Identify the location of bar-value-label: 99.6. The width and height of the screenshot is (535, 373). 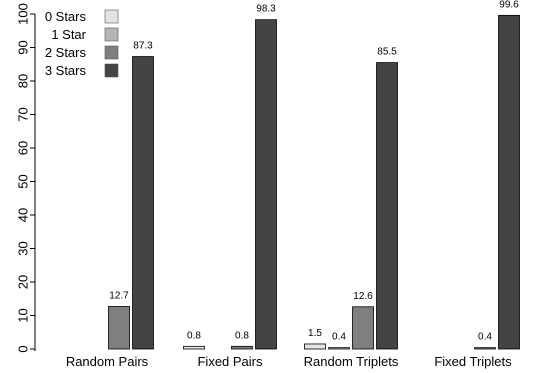
(509, 5).